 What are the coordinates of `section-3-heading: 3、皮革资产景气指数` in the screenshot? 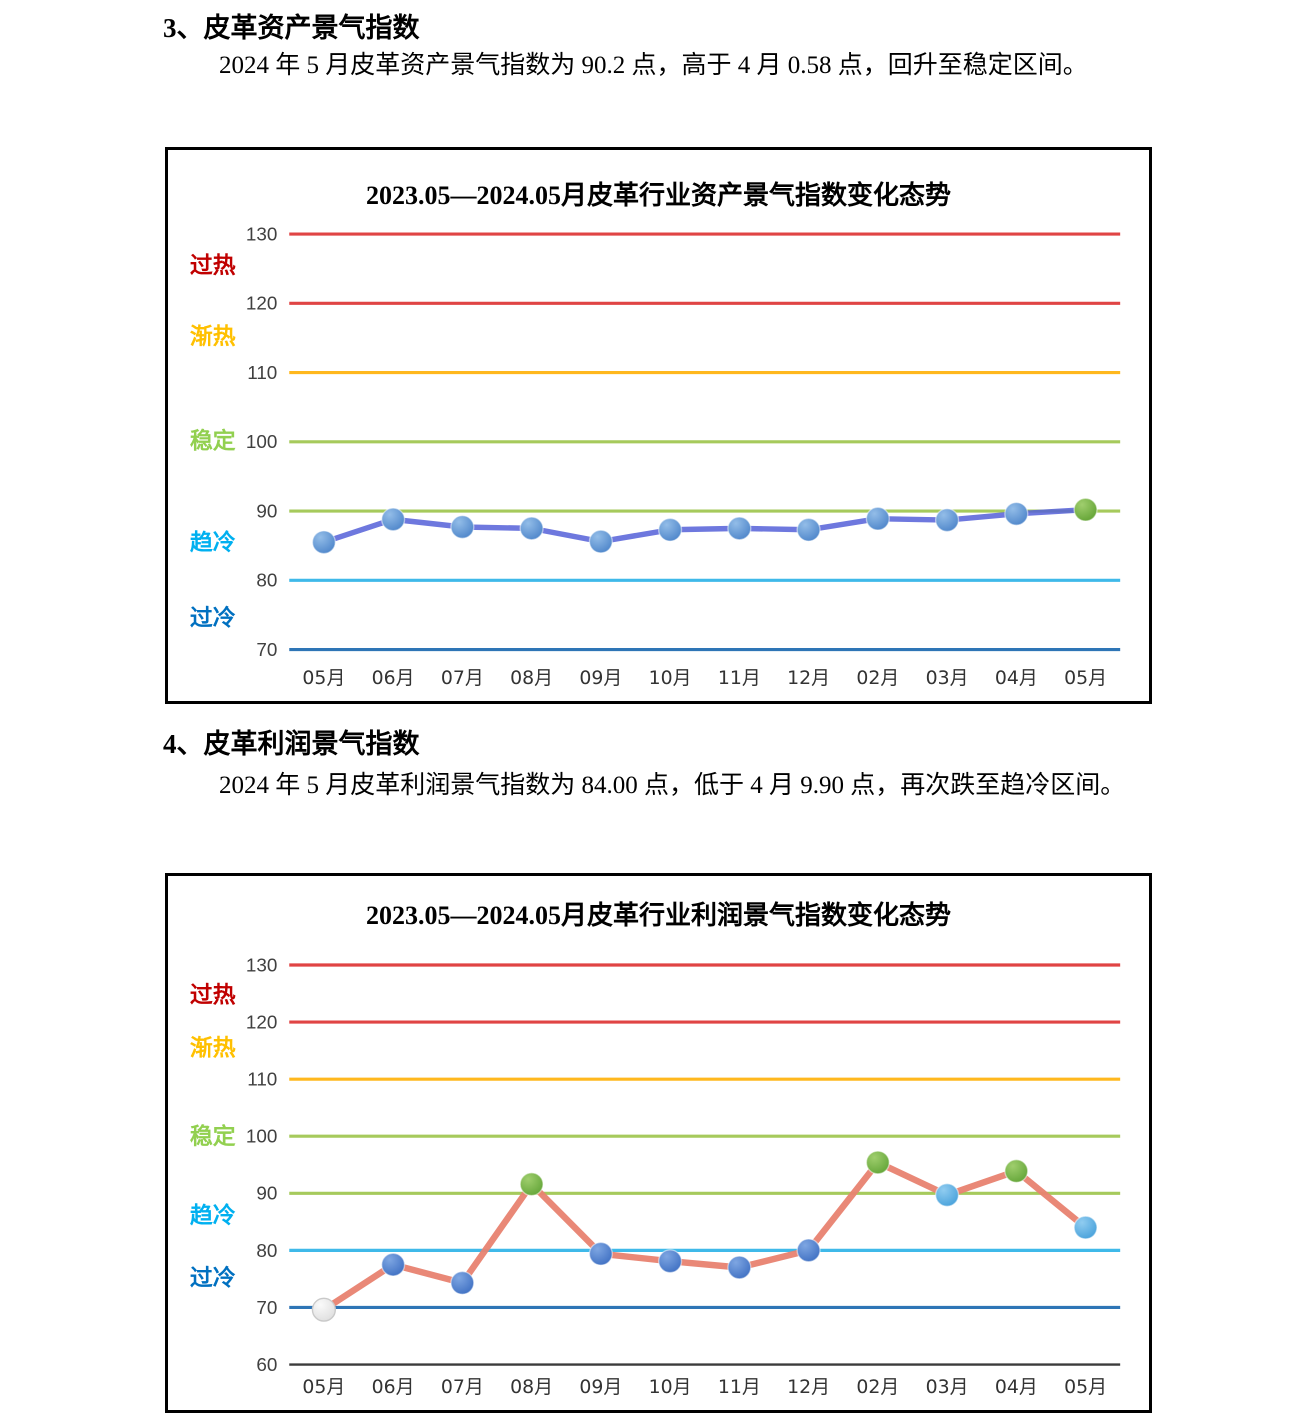 It's located at (291, 28).